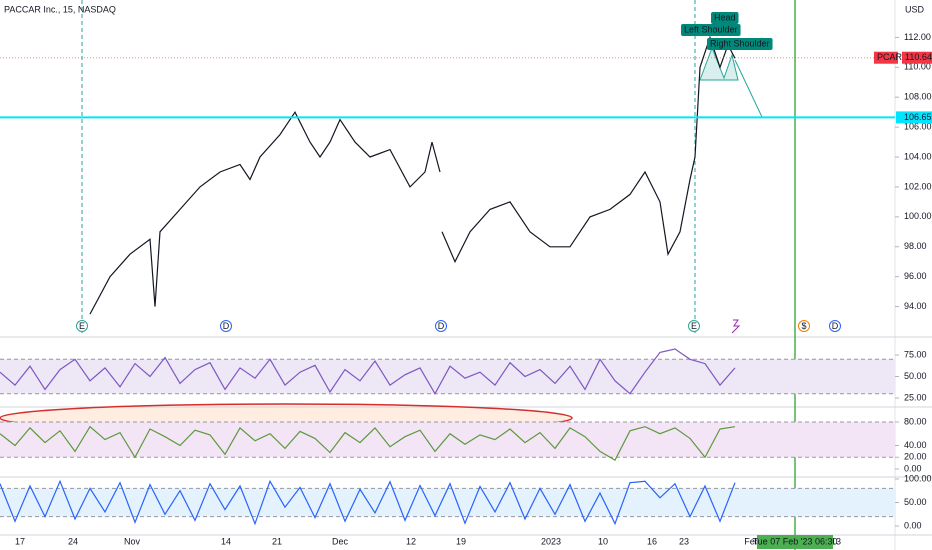 The height and width of the screenshot is (550, 932). I want to click on currency: USD, so click(915, 9).